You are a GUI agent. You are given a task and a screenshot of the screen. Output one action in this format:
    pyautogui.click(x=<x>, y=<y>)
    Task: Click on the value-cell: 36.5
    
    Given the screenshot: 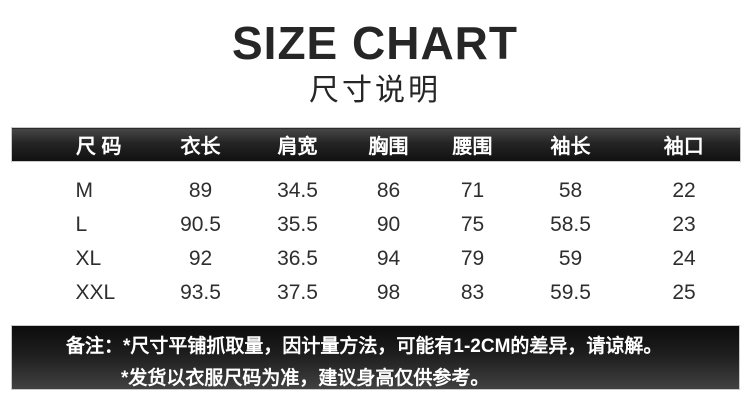 What is the action you would take?
    pyautogui.click(x=297, y=258)
    